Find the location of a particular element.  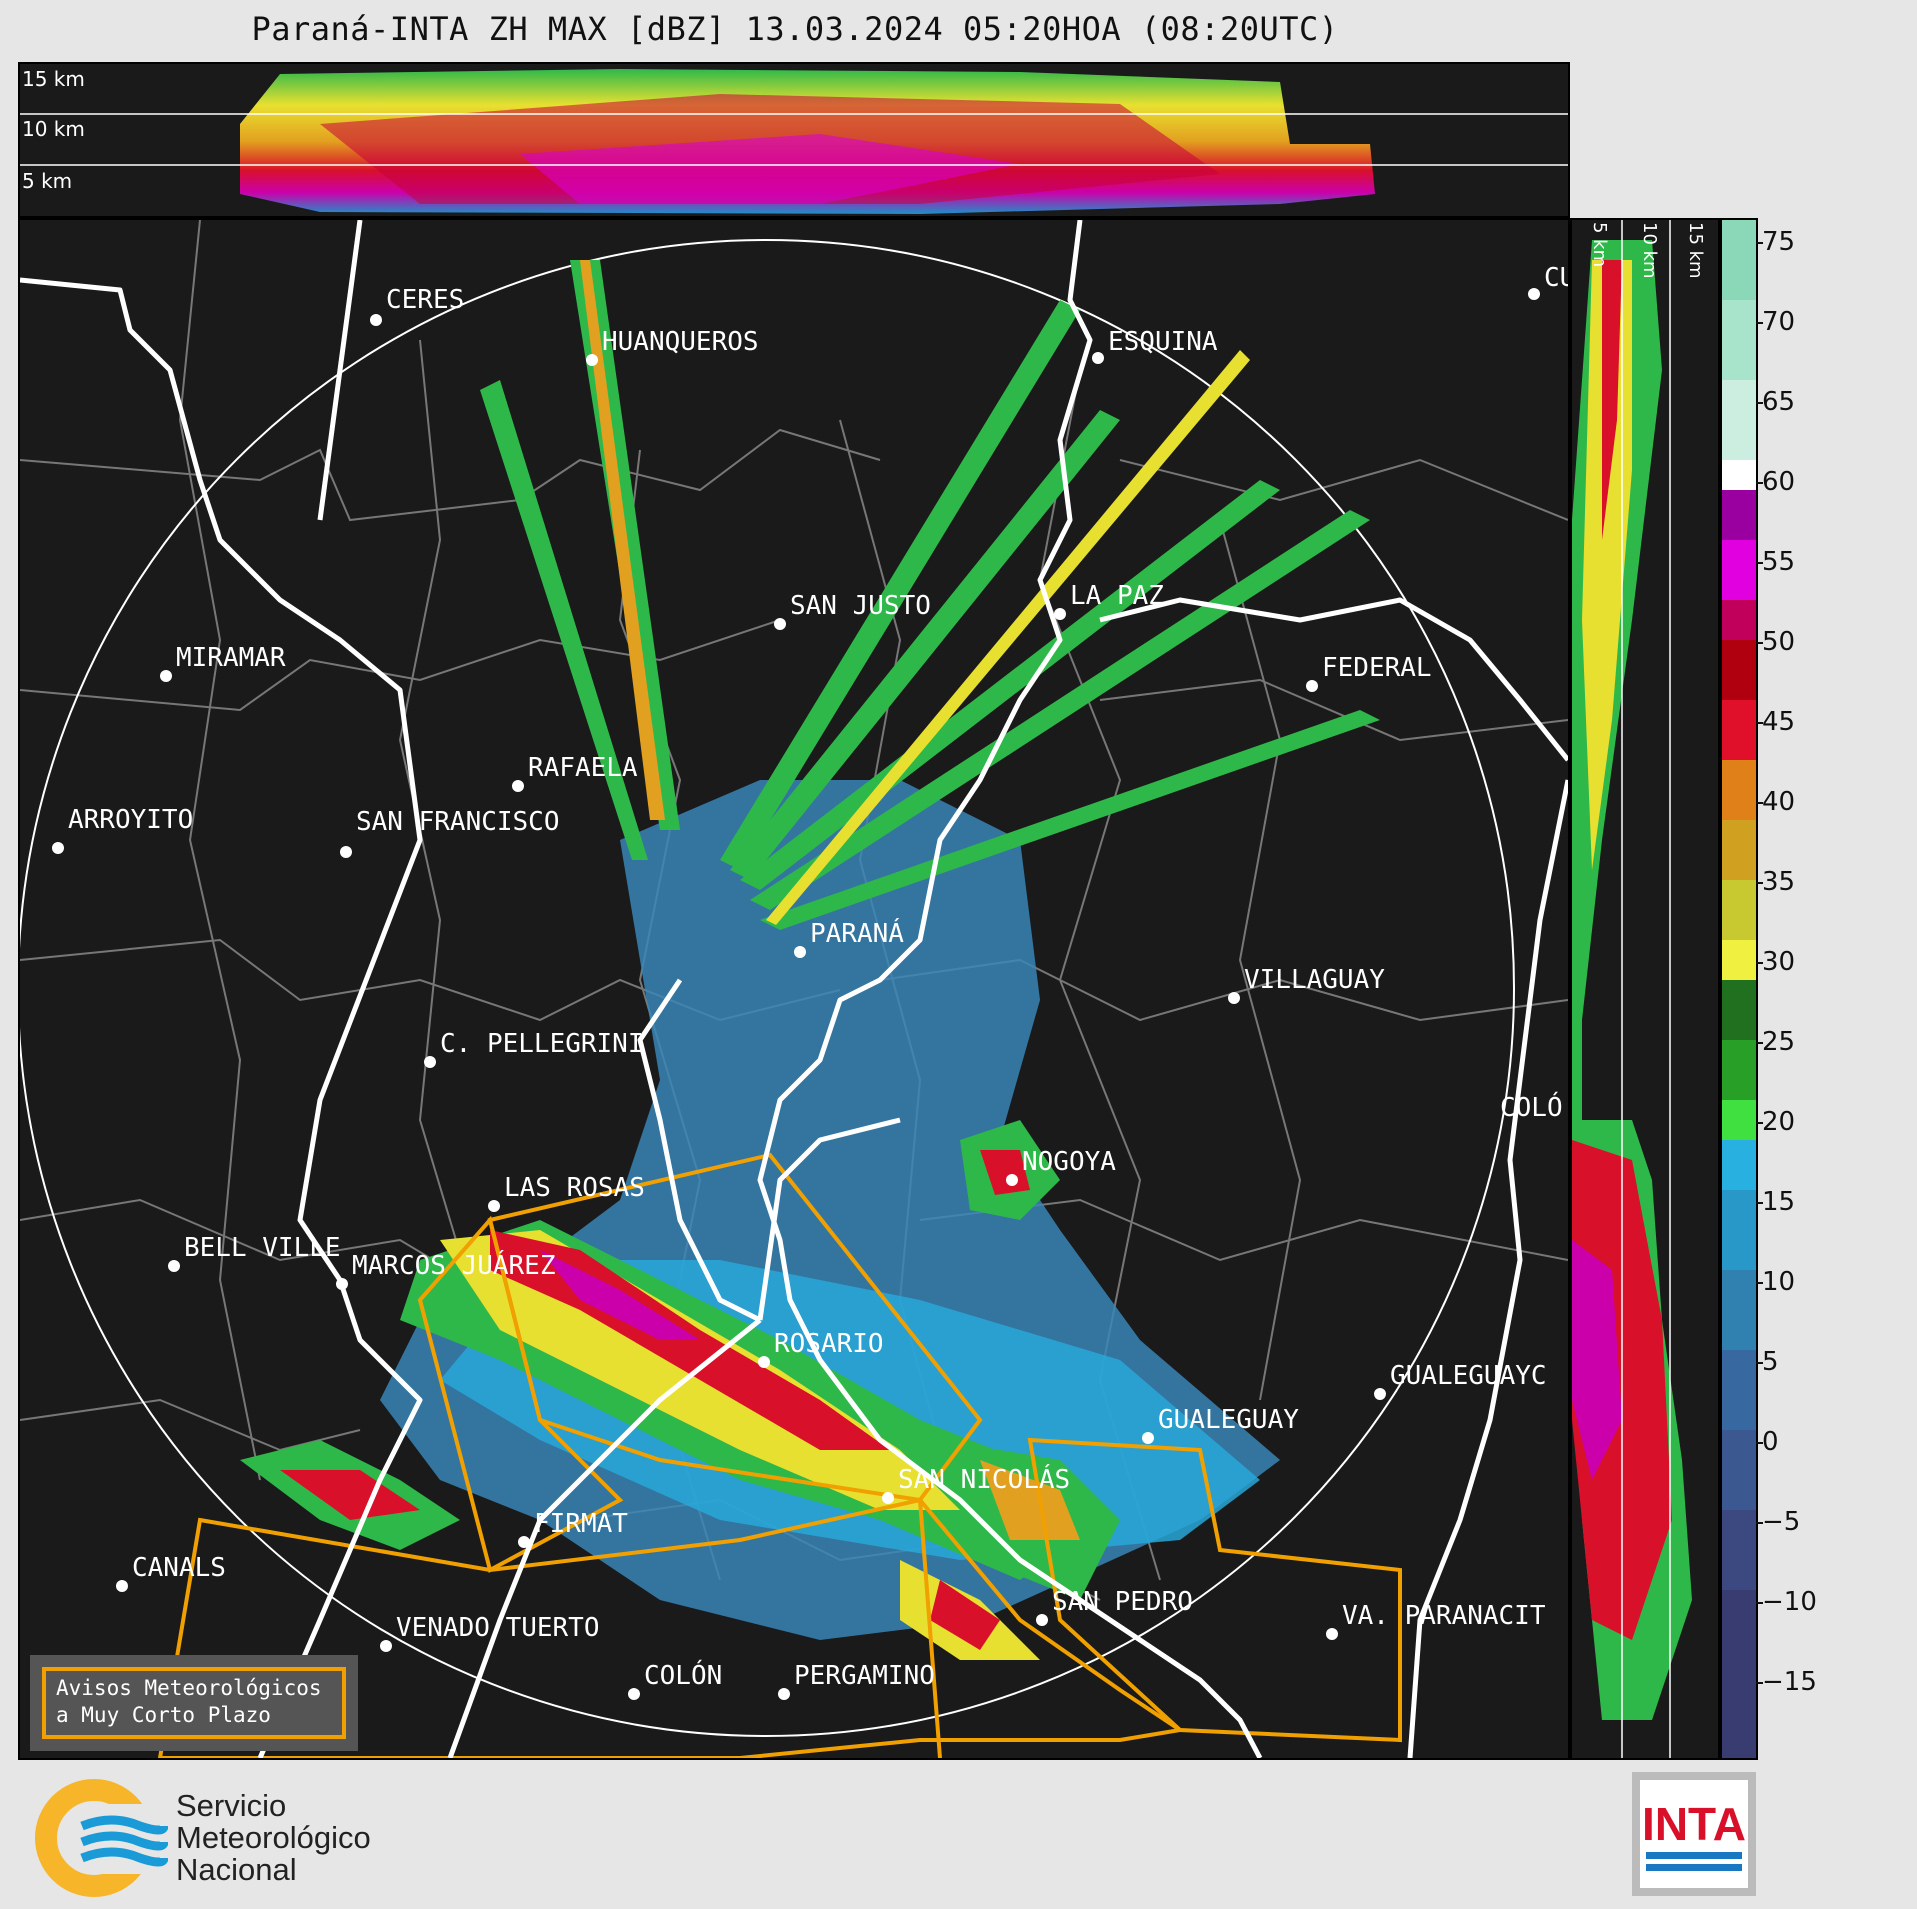

city-ceres: CERES is located at coordinates (425, 300).